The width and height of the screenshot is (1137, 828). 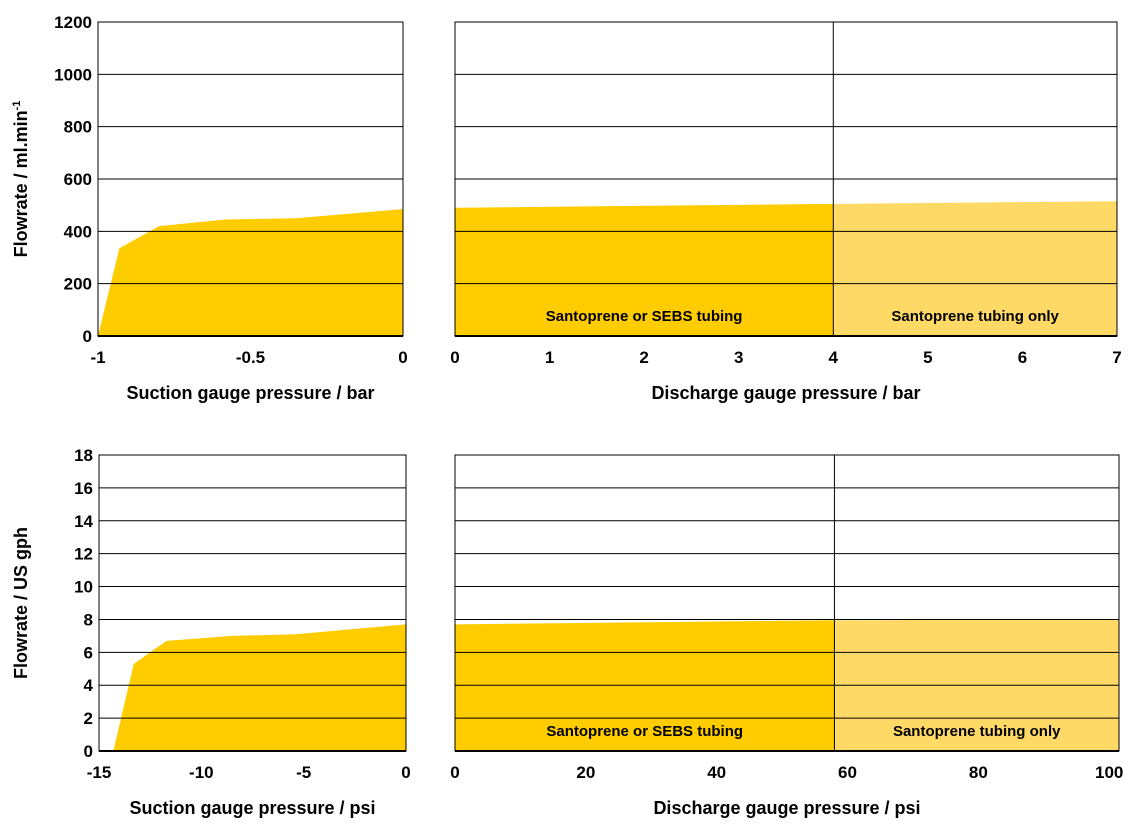 What do you see at coordinates (303, 772) in the screenshot?
I see `x-tick-label: -5` at bounding box center [303, 772].